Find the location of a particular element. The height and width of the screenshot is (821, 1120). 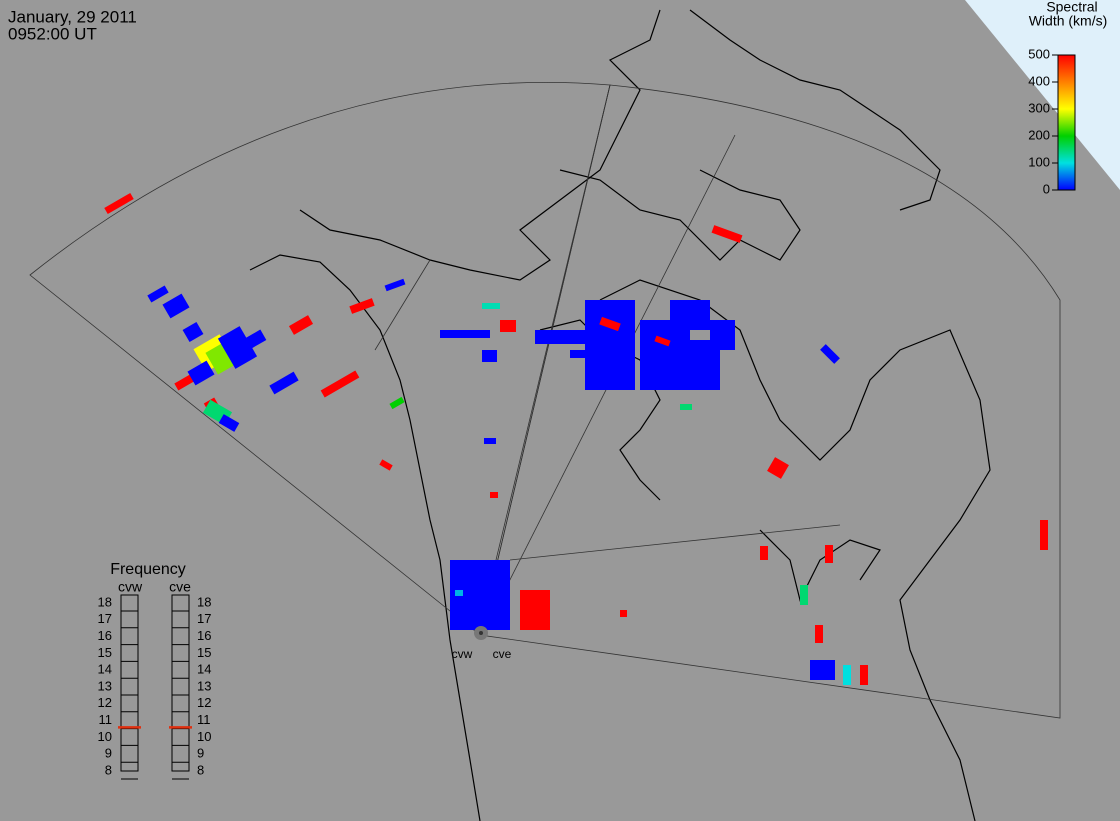

radar-name: cve is located at coordinates (180, 587).